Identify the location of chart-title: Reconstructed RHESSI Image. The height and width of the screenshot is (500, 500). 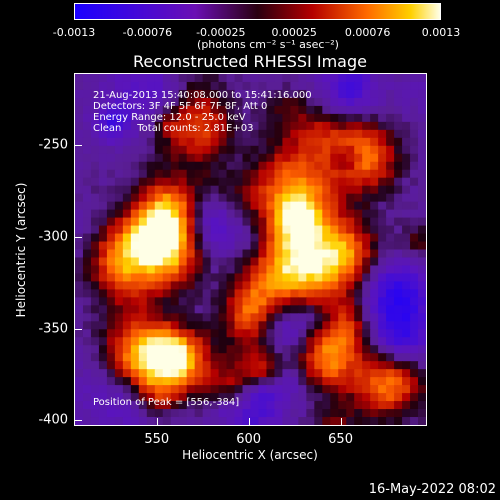
(250, 61).